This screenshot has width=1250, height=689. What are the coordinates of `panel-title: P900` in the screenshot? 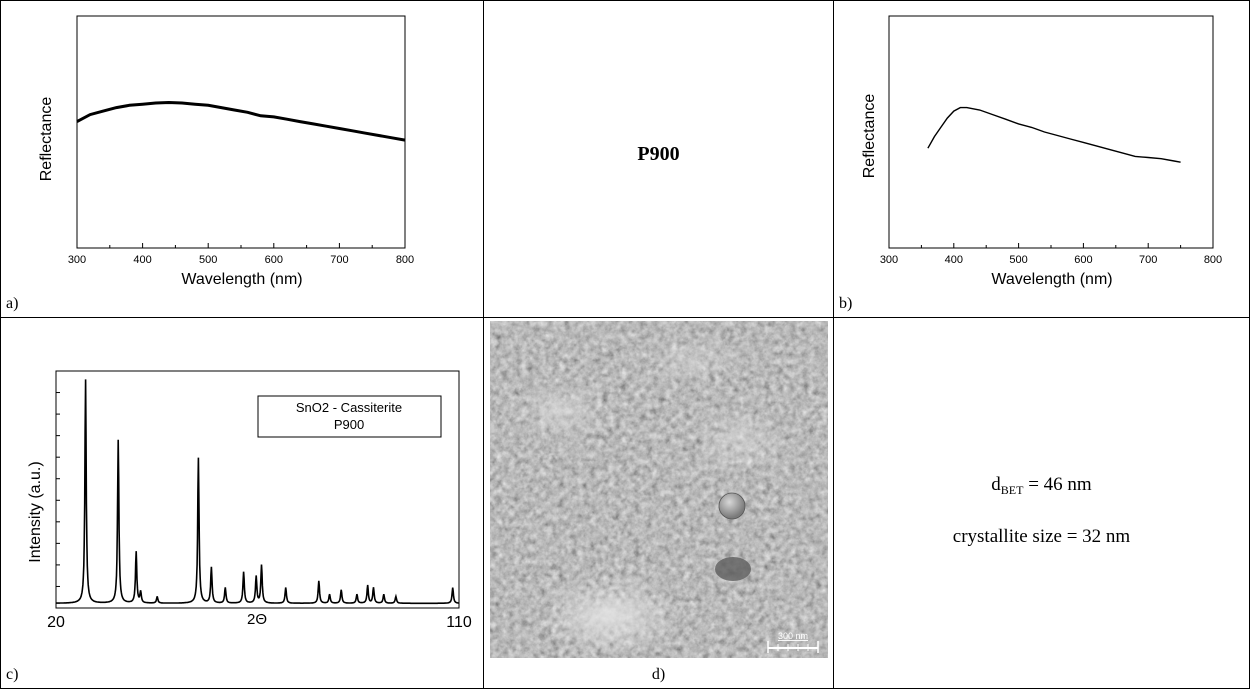 It's located at (658, 159).